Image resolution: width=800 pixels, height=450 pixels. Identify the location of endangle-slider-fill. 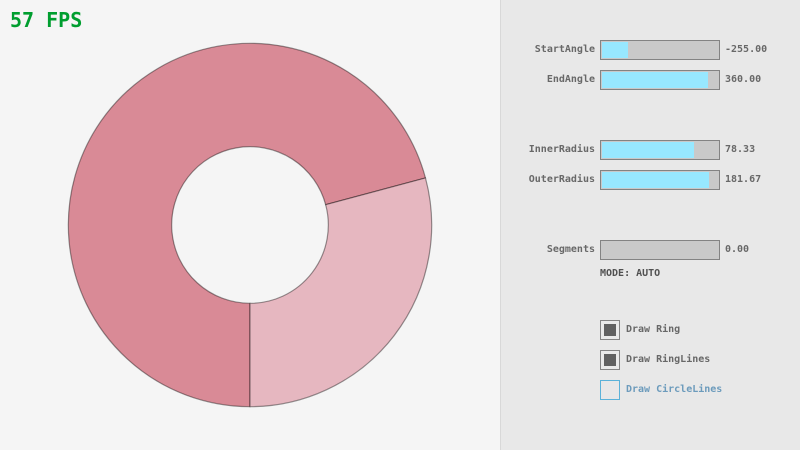
(655, 80).